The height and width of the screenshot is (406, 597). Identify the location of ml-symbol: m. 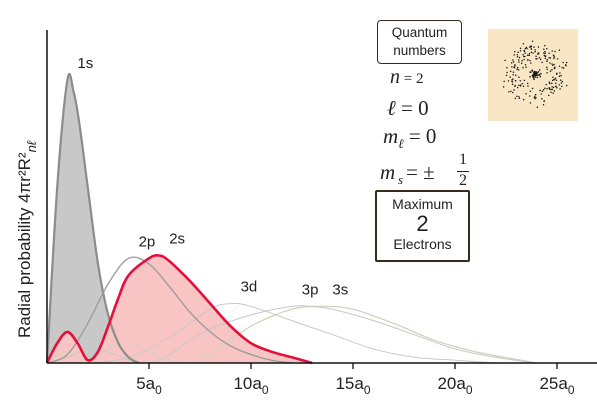
(391, 136).